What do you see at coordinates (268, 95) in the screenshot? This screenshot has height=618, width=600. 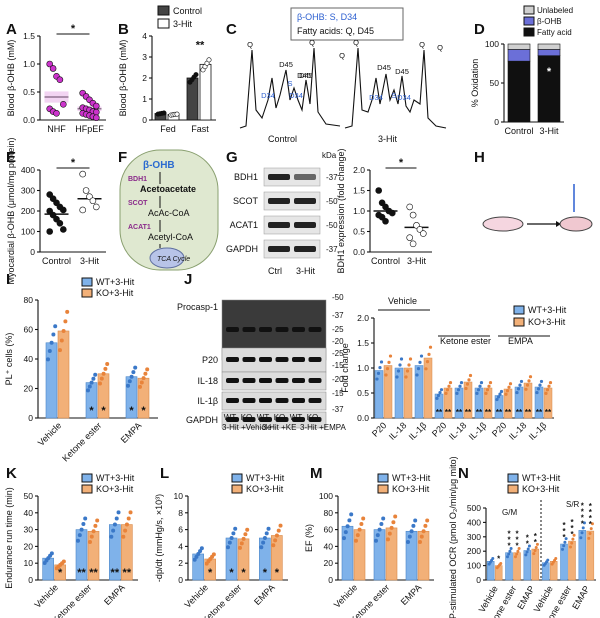 I see `c-peak-label: D34` at bounding box center [268, 95].